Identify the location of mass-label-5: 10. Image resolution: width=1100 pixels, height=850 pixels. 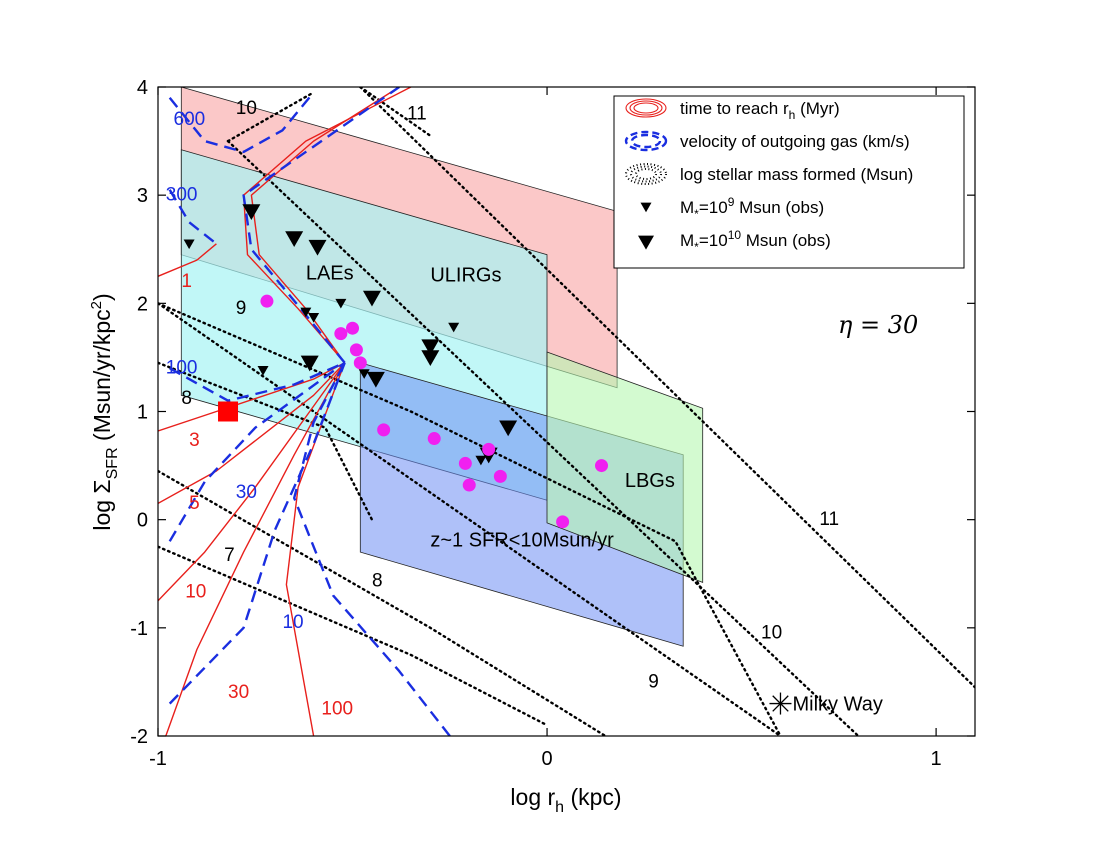
(771, 633).